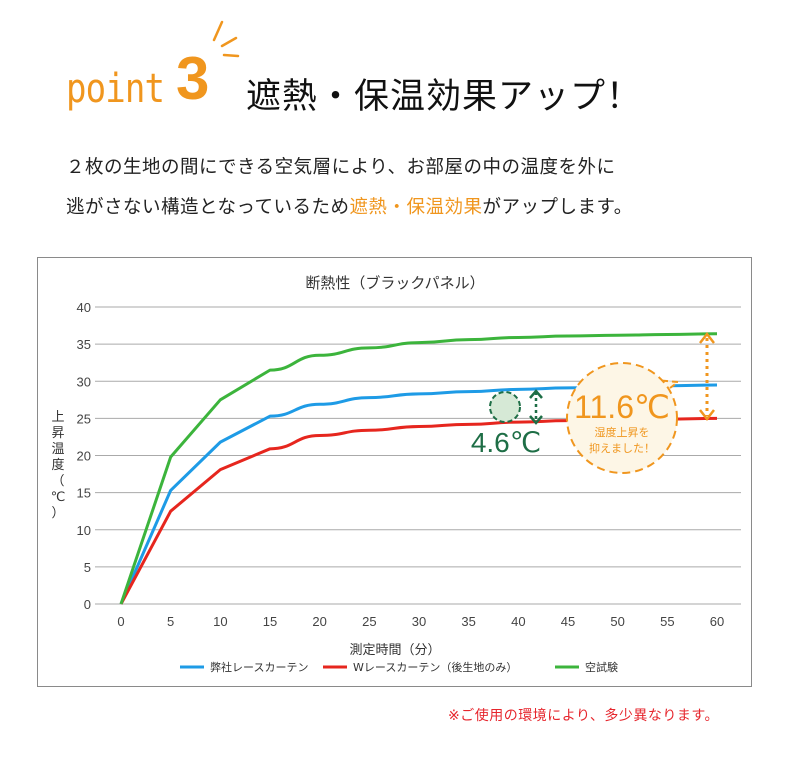  What do you see at coordinates (617, 621) in the screenshot?
I see `x-tick-label: 50` at bounding box center [617, 621].